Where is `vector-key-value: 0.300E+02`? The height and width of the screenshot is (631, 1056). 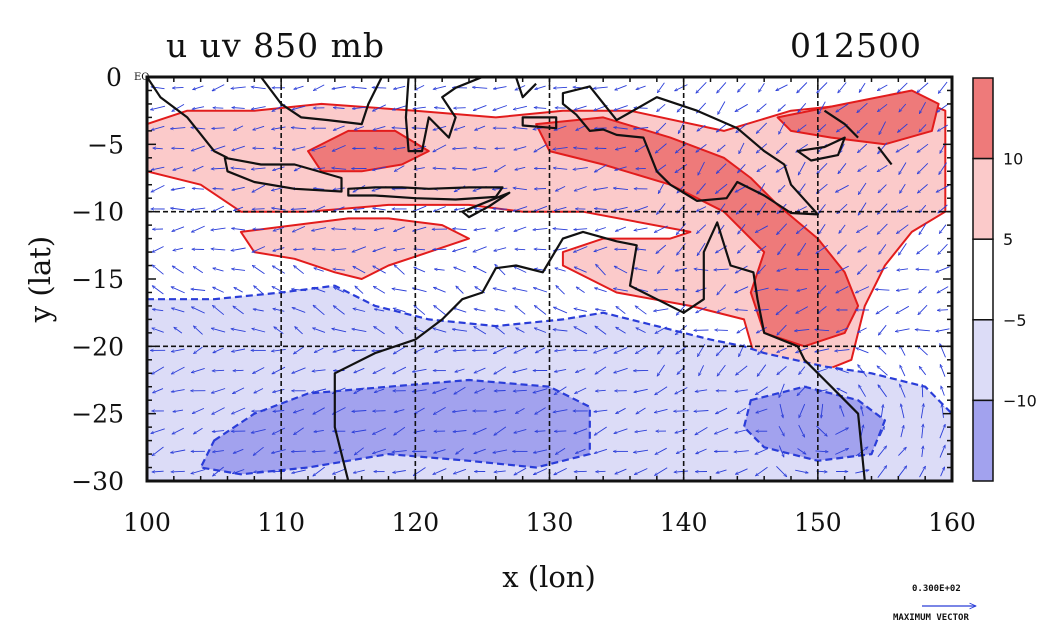 vector-key-value: 0.300E+02 is located at coordinates (936, 589).